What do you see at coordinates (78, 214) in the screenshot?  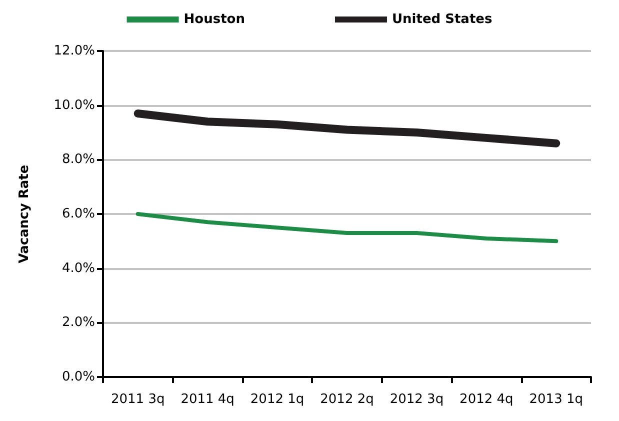 I see `y-tick-label: 6.0%` at bounding box center [78, 214].